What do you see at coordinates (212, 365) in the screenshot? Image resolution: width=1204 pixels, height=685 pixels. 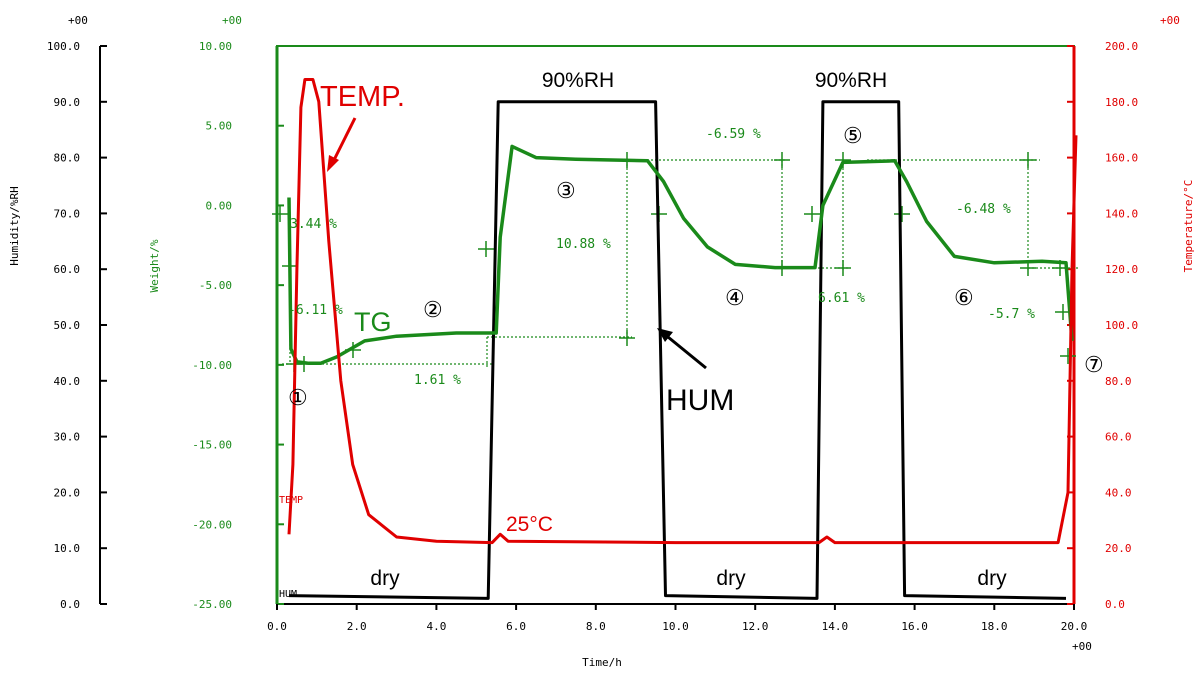 I see `weight-tick-label: -10.00` at bounding box center [212, 365].